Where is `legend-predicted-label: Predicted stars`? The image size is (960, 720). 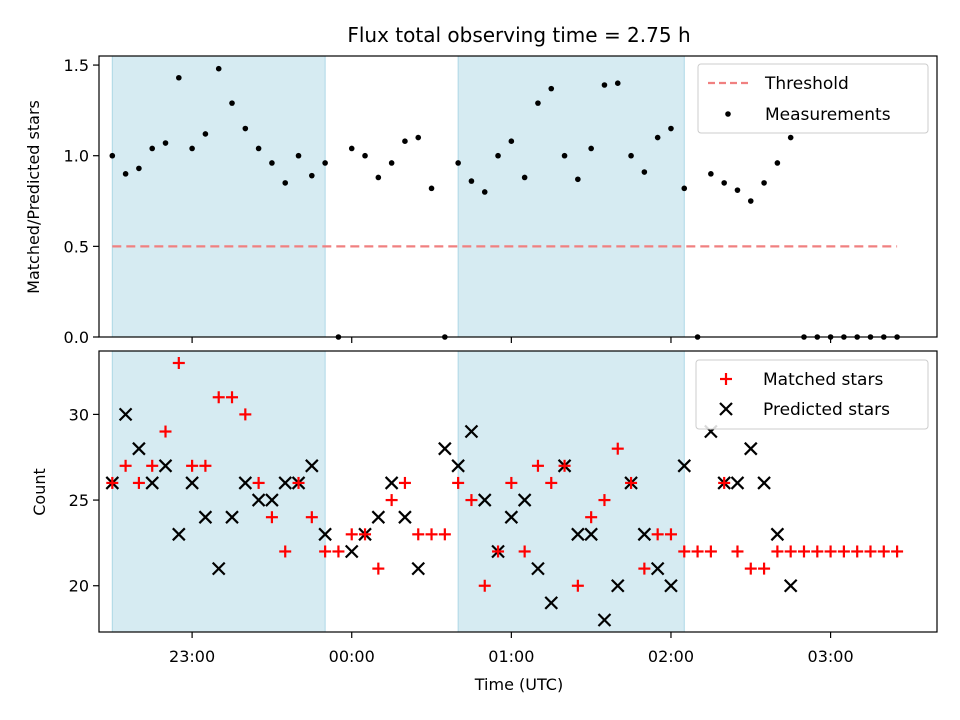
legend-predicted-label: Predicted stars is located at coordinates (826, 410).